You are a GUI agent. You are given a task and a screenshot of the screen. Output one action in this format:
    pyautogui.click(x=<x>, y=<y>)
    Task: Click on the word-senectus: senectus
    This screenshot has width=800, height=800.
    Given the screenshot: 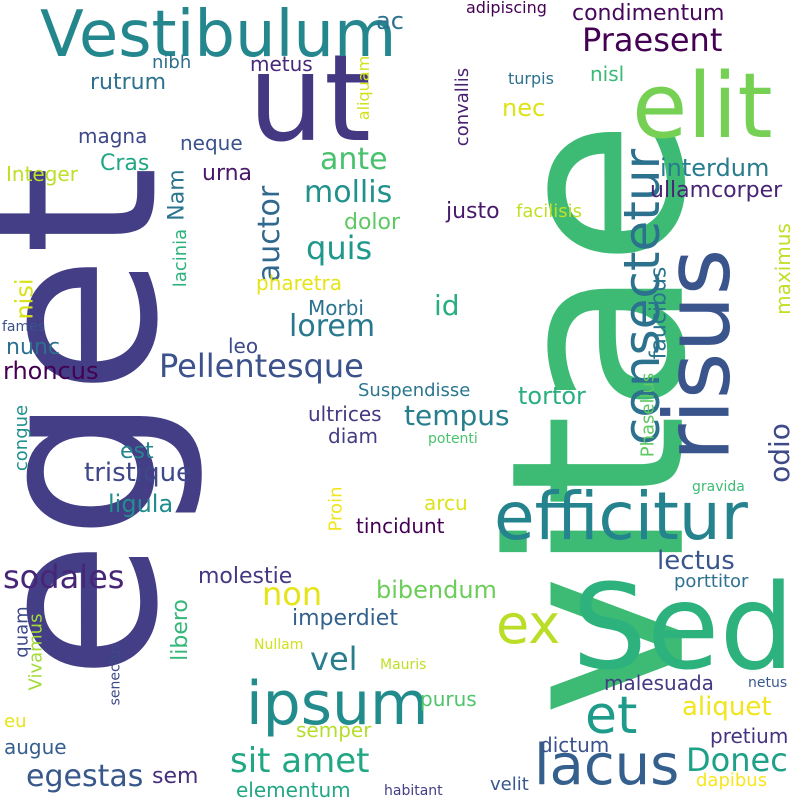 What is the action you would take?
    pyautogui.click(x=115, y=674)
    